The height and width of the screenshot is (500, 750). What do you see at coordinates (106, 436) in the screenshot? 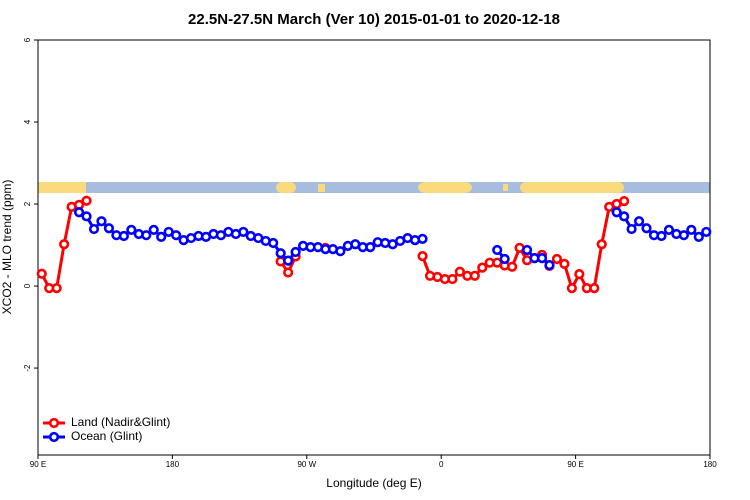
I see `legend-label: Ocean (Glint)` at bounding box center [106, 436].